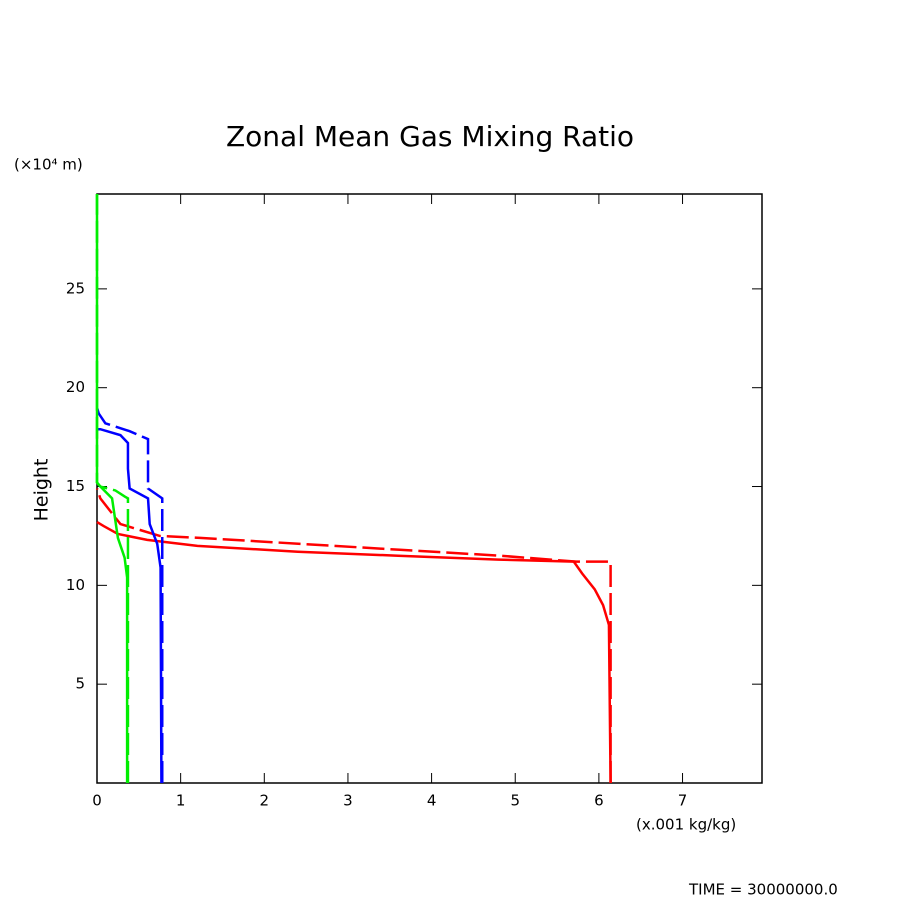  What do you see at coordinates (75, 288) in the screenshot?
I see `y-tick-label: 25` at bounding box center [75, 288].